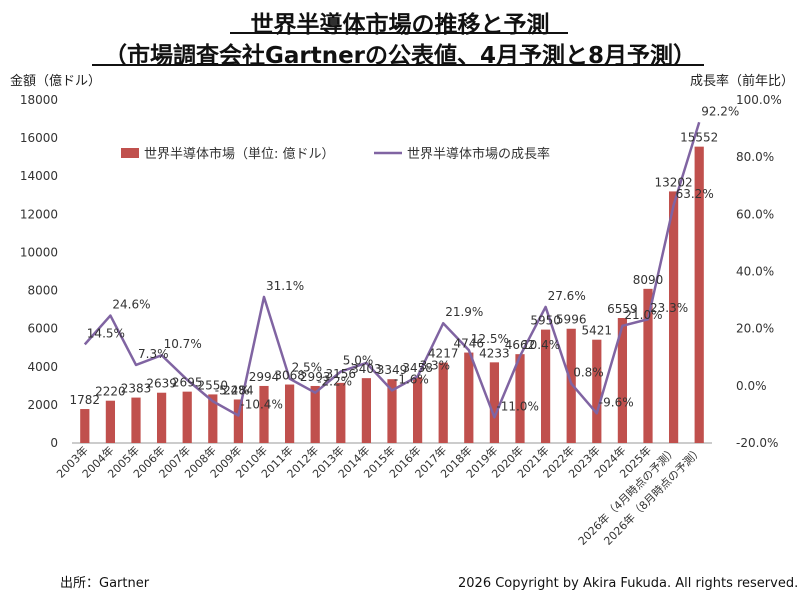  I want to click on growth-value-label: -9.6%, so click(616, 402).